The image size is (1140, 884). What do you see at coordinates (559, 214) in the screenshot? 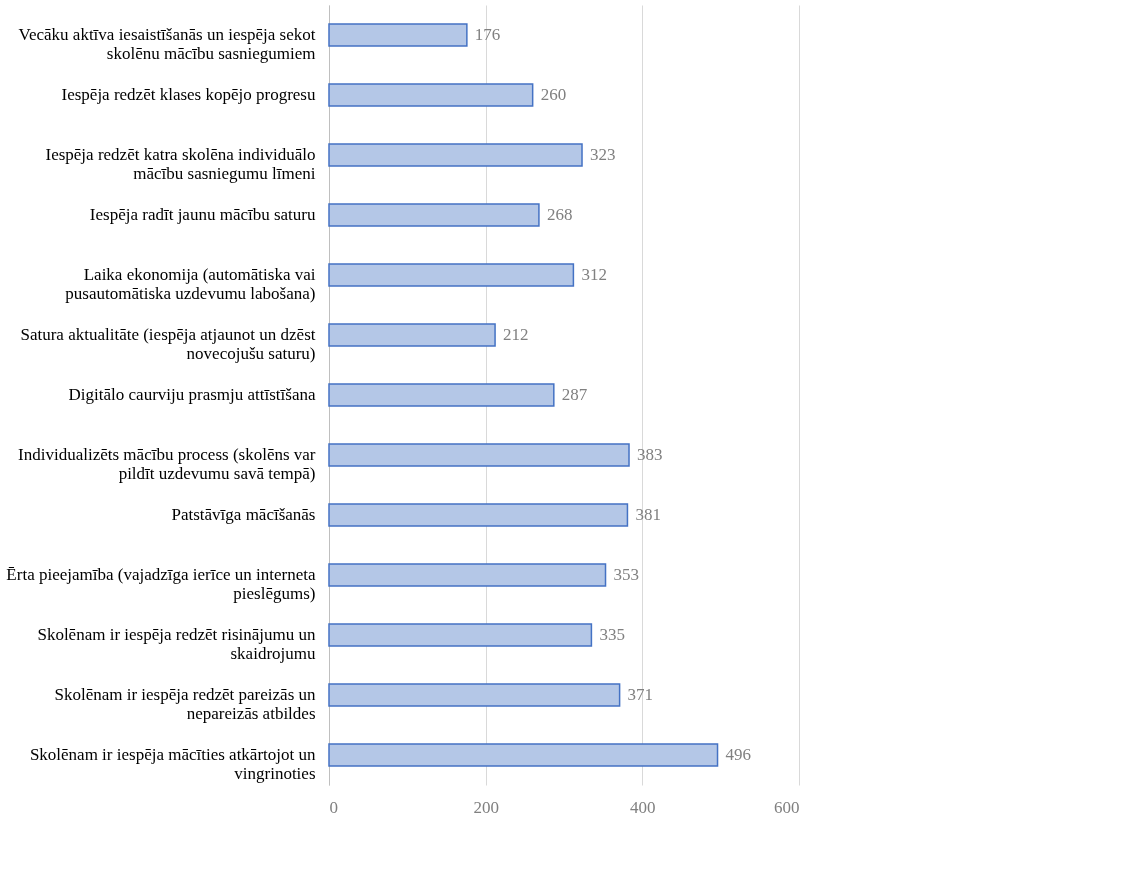
I see `data-label: 268` at bounding box center [559, 214].